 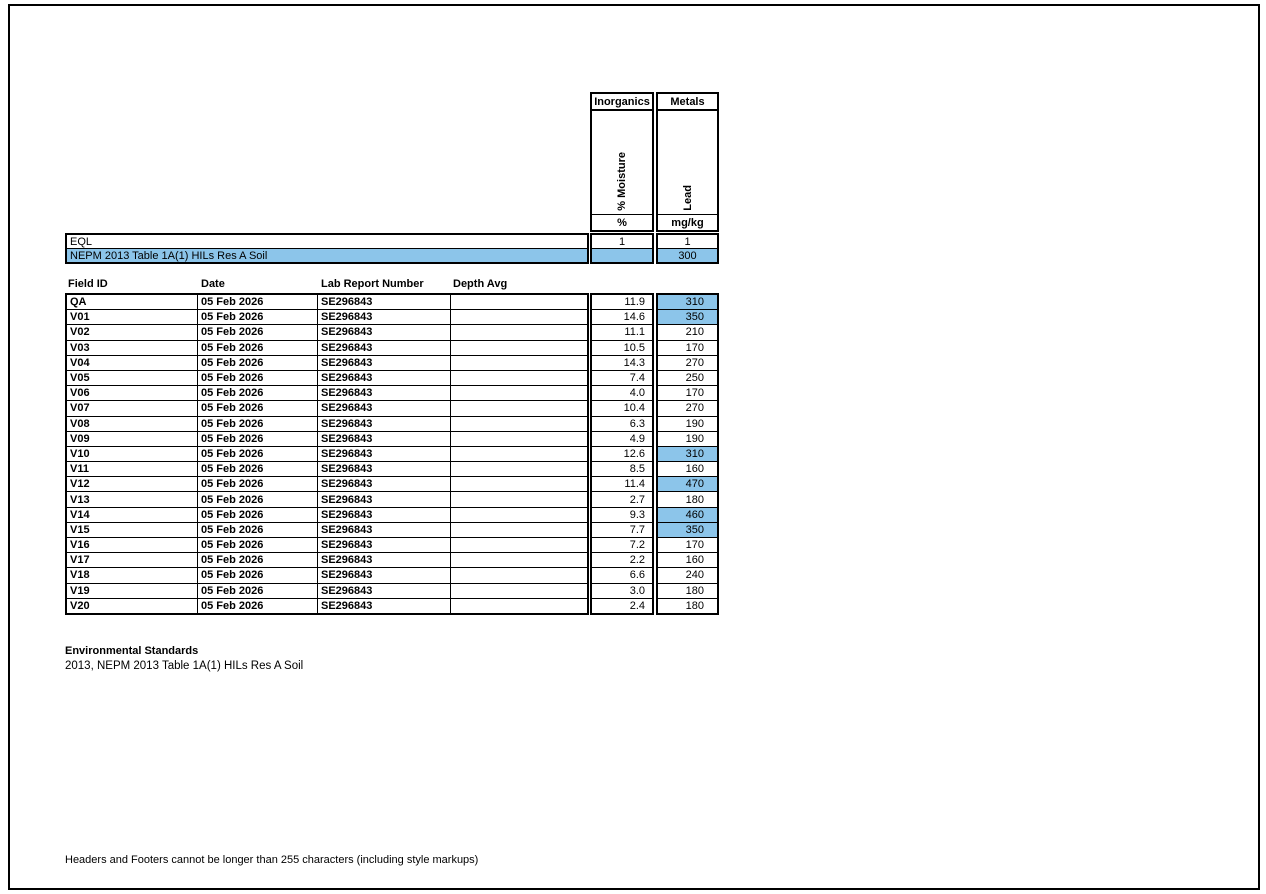 What do you see at coordinates (622, 500) in the screenshot?
I see `cell-moisture-value: 2.7` at bounding box center [622, 500].